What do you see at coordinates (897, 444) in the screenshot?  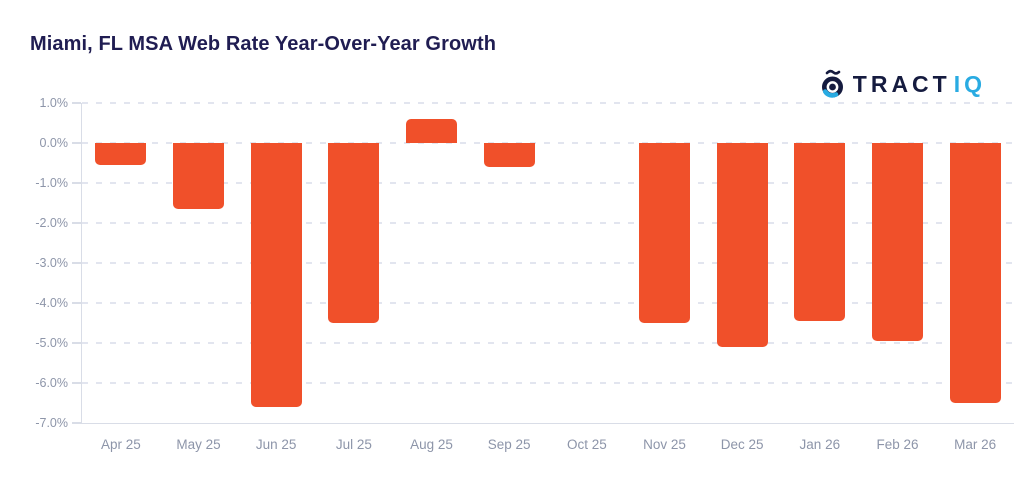 I see `x-axis-label-feb-26: Feb 26` at bounding box center [897, 444].